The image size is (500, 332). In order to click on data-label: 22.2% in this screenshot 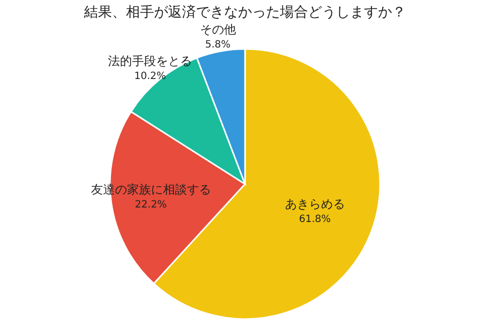, I will do `click(150, 205)`.